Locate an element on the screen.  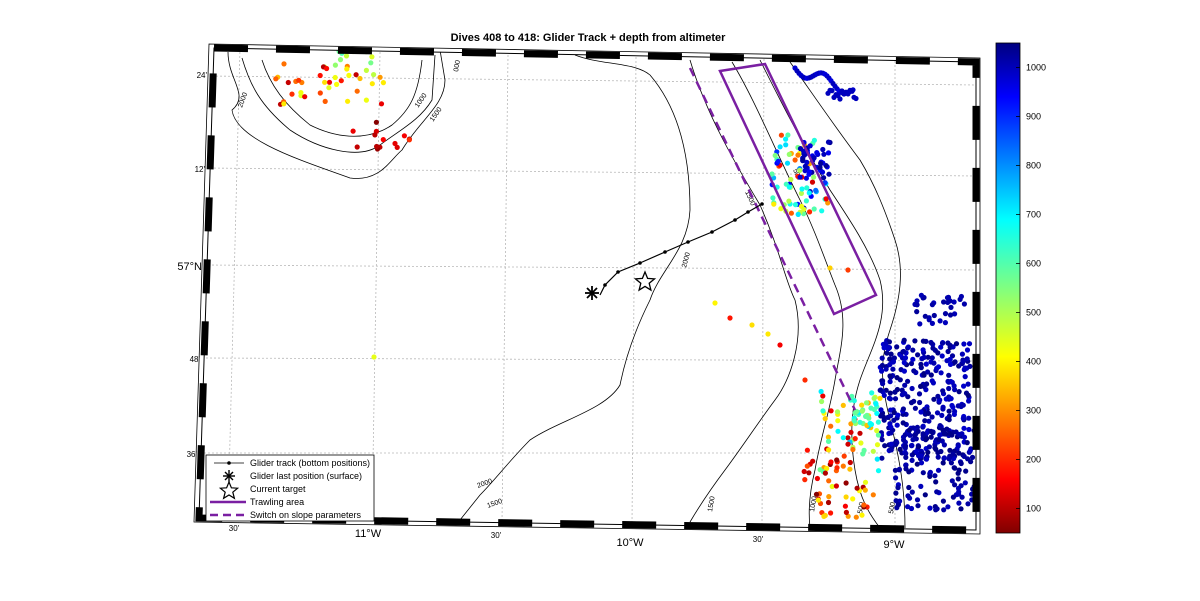
colorbar-tick-label: 300 is located at coordinates (1033, 411).